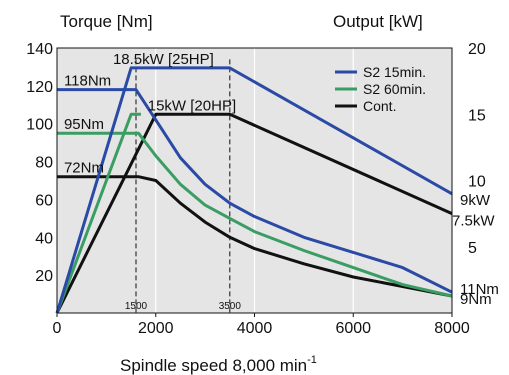 Image resolution: width=509 pixels, height=375 pixels. Describe the element at coordinates (44, 238) in the screenshot. I see `left-tick-label: 40` at that location.